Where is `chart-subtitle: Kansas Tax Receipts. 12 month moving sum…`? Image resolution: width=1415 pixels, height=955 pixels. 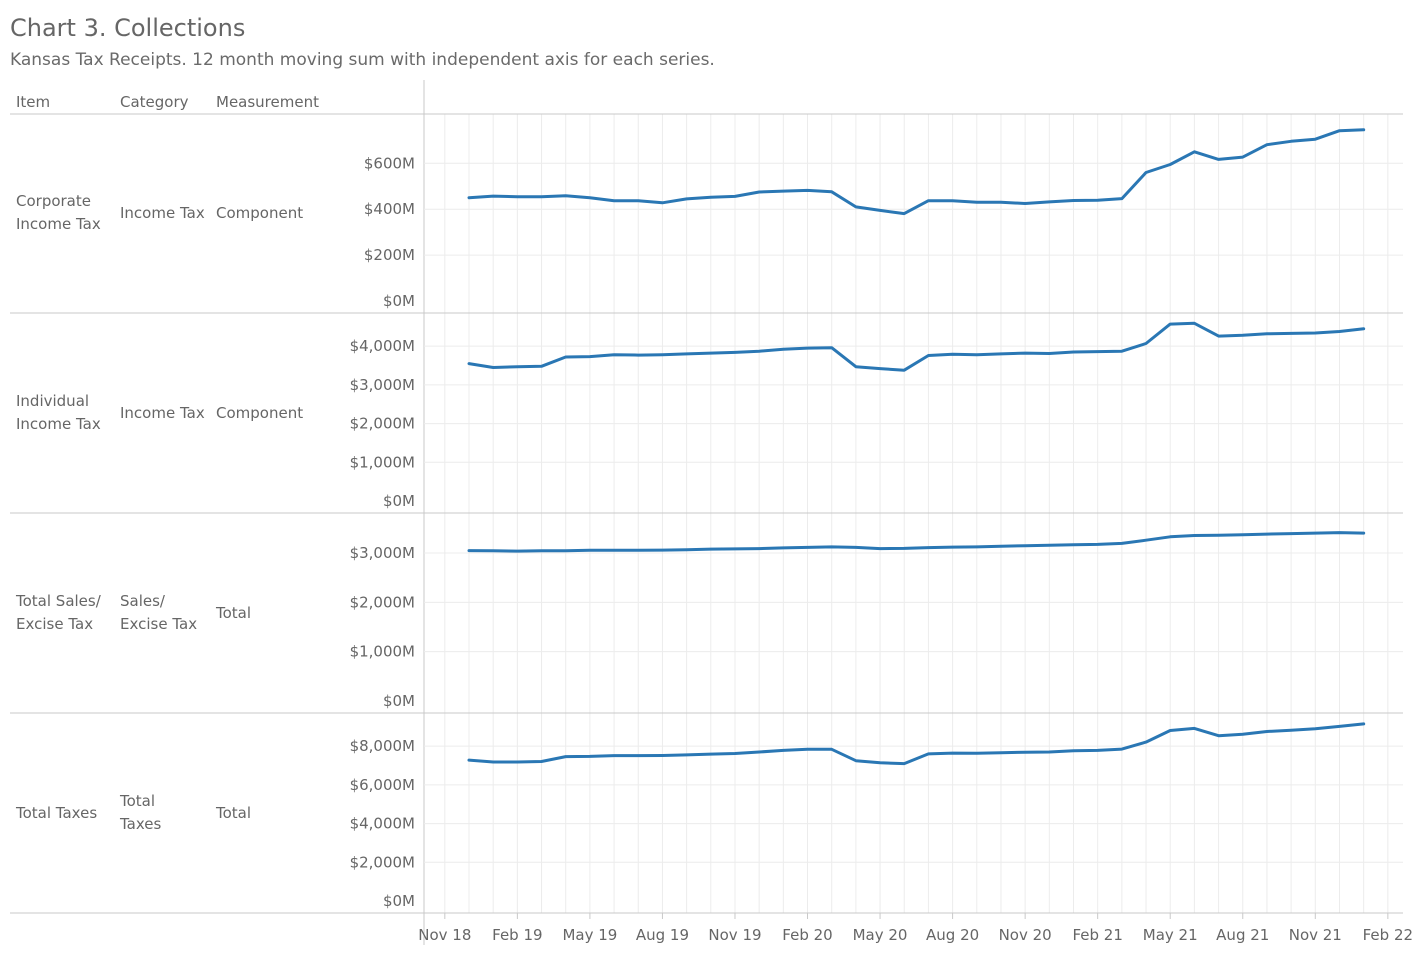 chart-subtitle: Kansas Tax Receipts. 12 month moving sum… is located at coordinates (362, 60).